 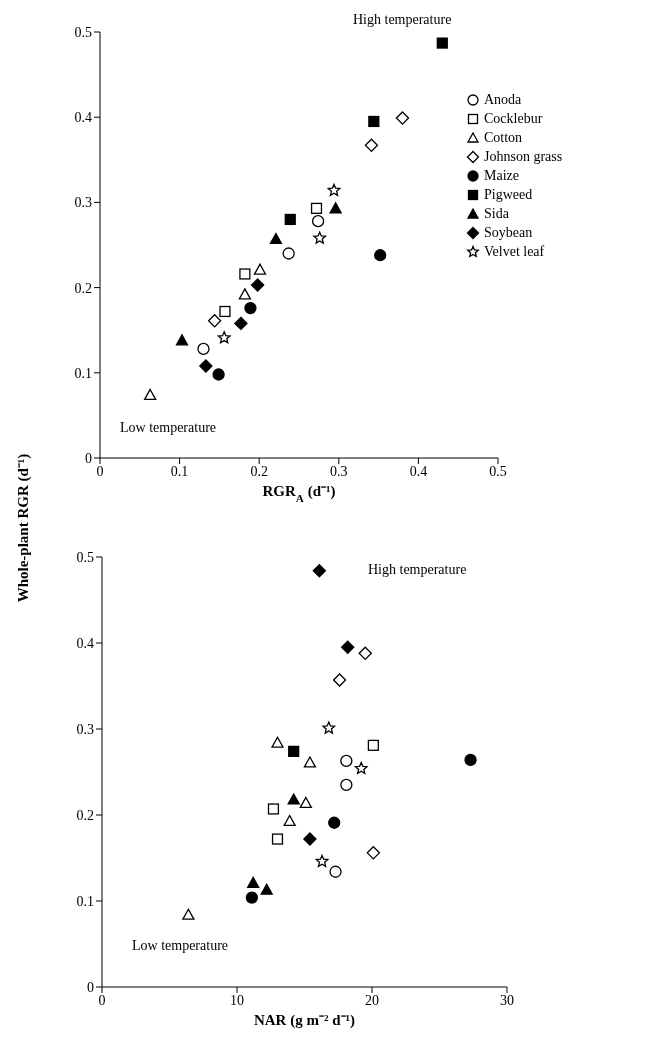 I want to click on legend-label: Maize, so click(x=501, y=175).